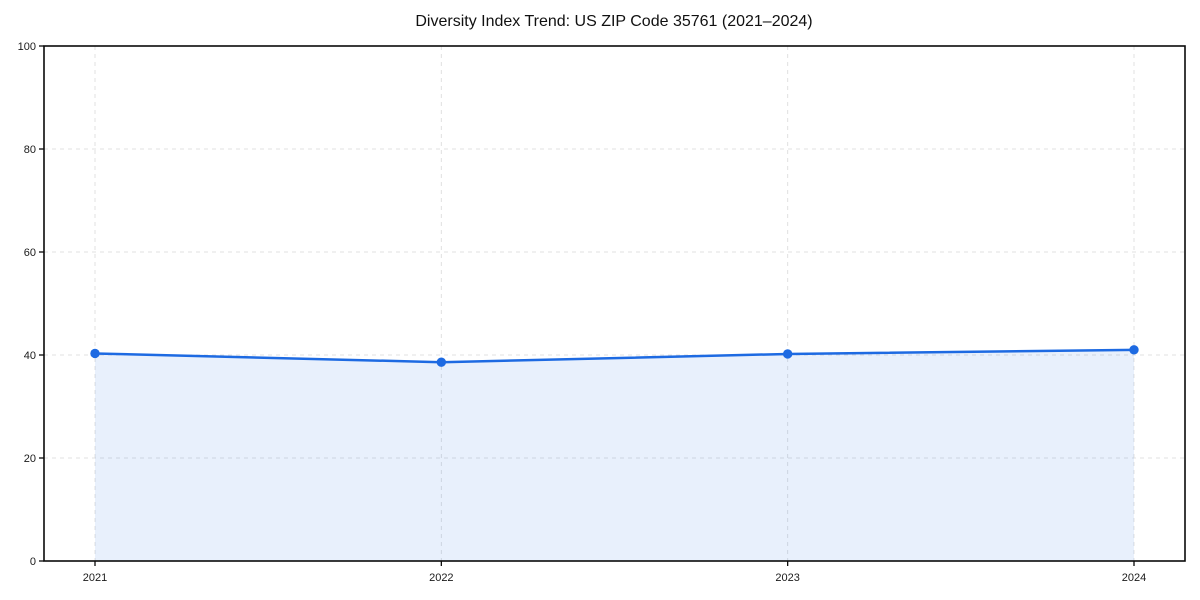 The image size is (1200, 600). I want to click on data-point-2022, so click(441, 362).